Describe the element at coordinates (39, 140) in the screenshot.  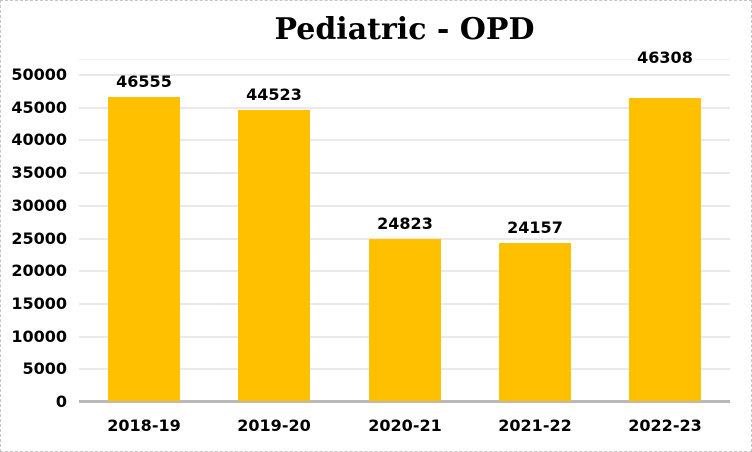
I see `y-tick-label: 40000` at that location.